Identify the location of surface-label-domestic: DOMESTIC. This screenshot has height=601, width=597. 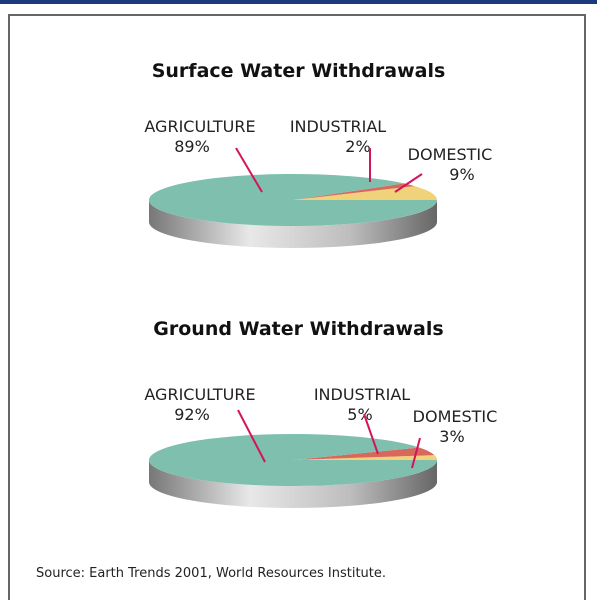
(450, 154).